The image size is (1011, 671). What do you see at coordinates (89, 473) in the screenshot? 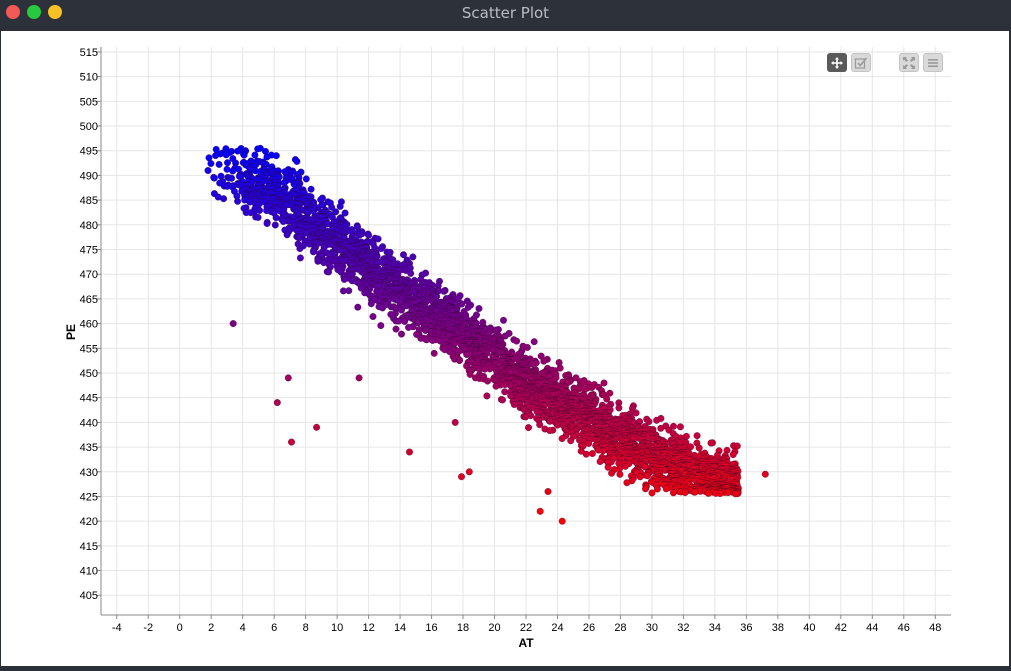
I see `y-tick-label: 430` at bounding box center [89, 473].